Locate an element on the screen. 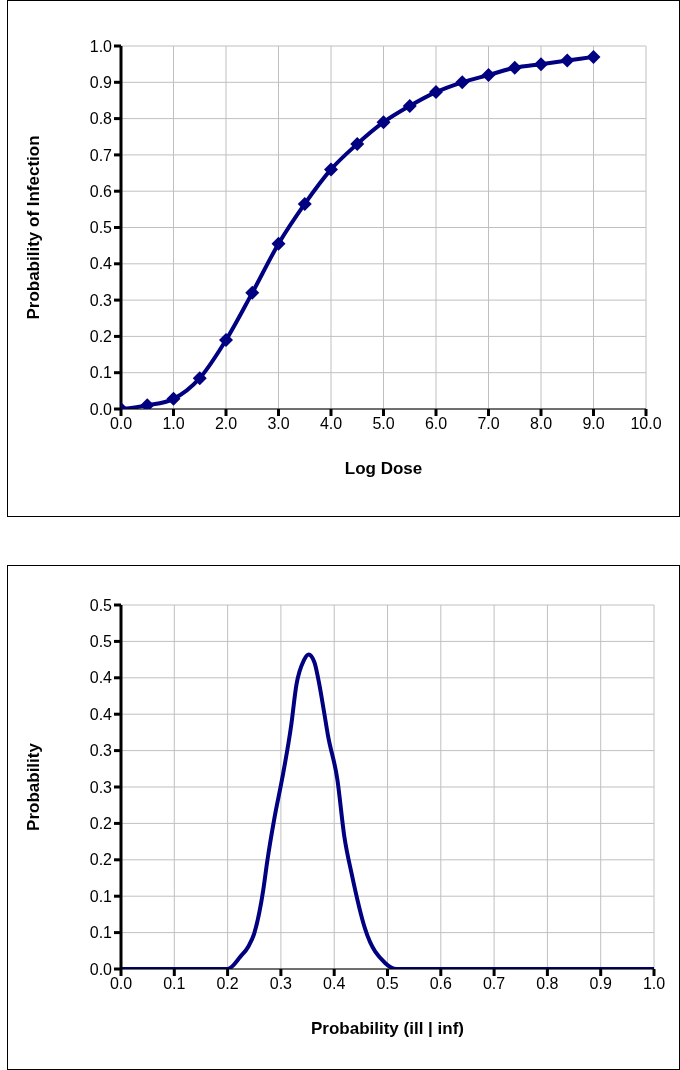 Image resolution: width=680 pixels, height=1070 pixels. x-tick-label: 0.9 is located at coordinates (600, 984).